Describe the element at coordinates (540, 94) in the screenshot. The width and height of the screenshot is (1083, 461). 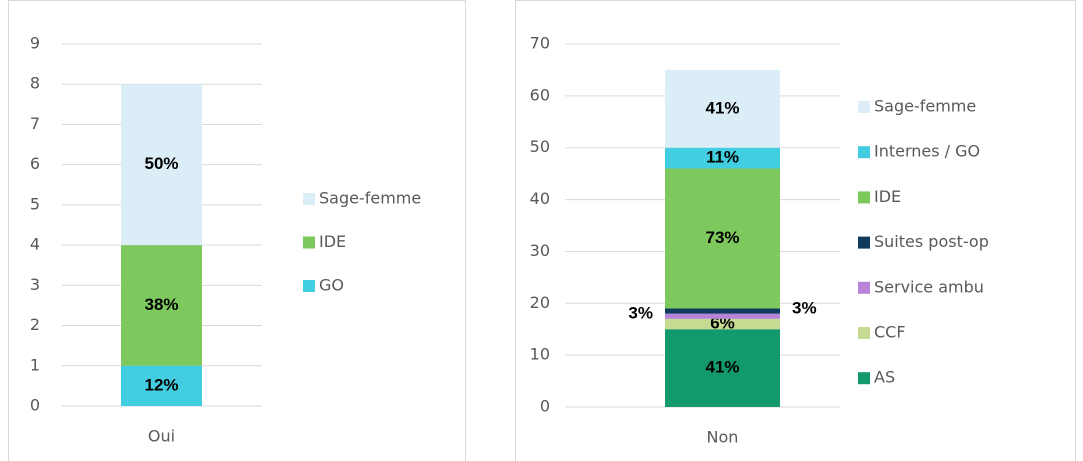
I see `y-tick-label: 60` at that location.